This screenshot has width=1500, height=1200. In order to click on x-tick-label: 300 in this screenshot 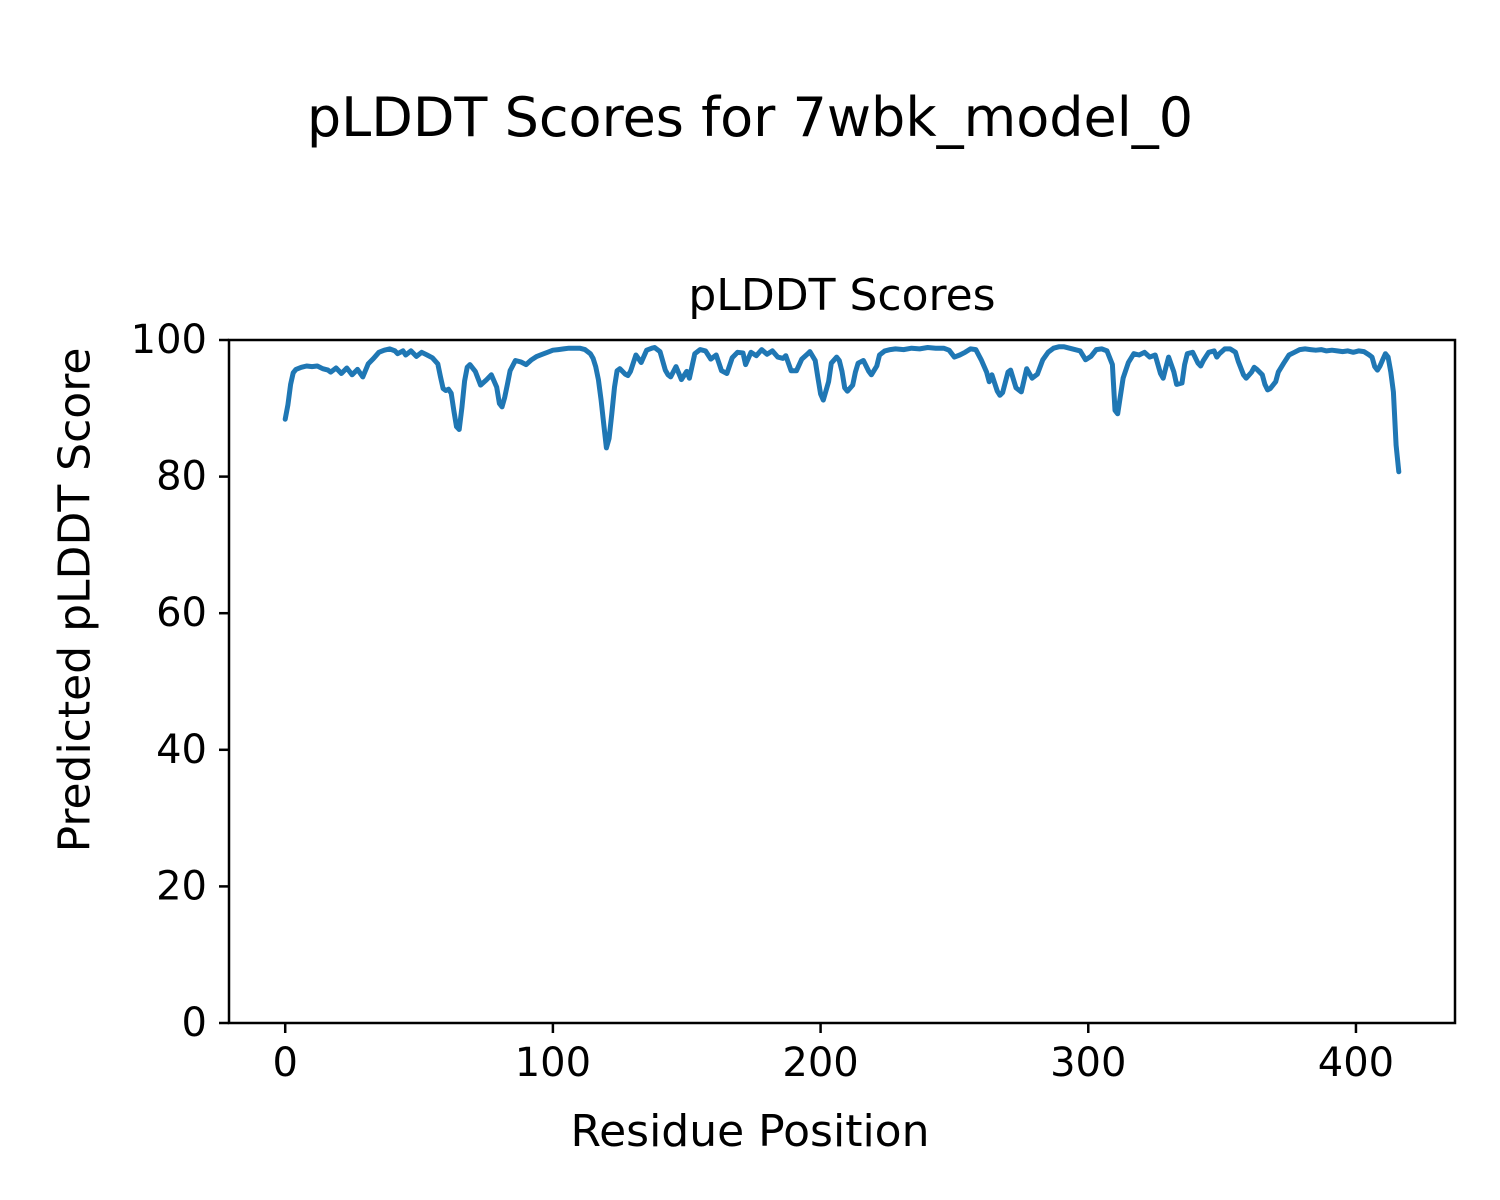, I will do `click(1088, 1063)`.